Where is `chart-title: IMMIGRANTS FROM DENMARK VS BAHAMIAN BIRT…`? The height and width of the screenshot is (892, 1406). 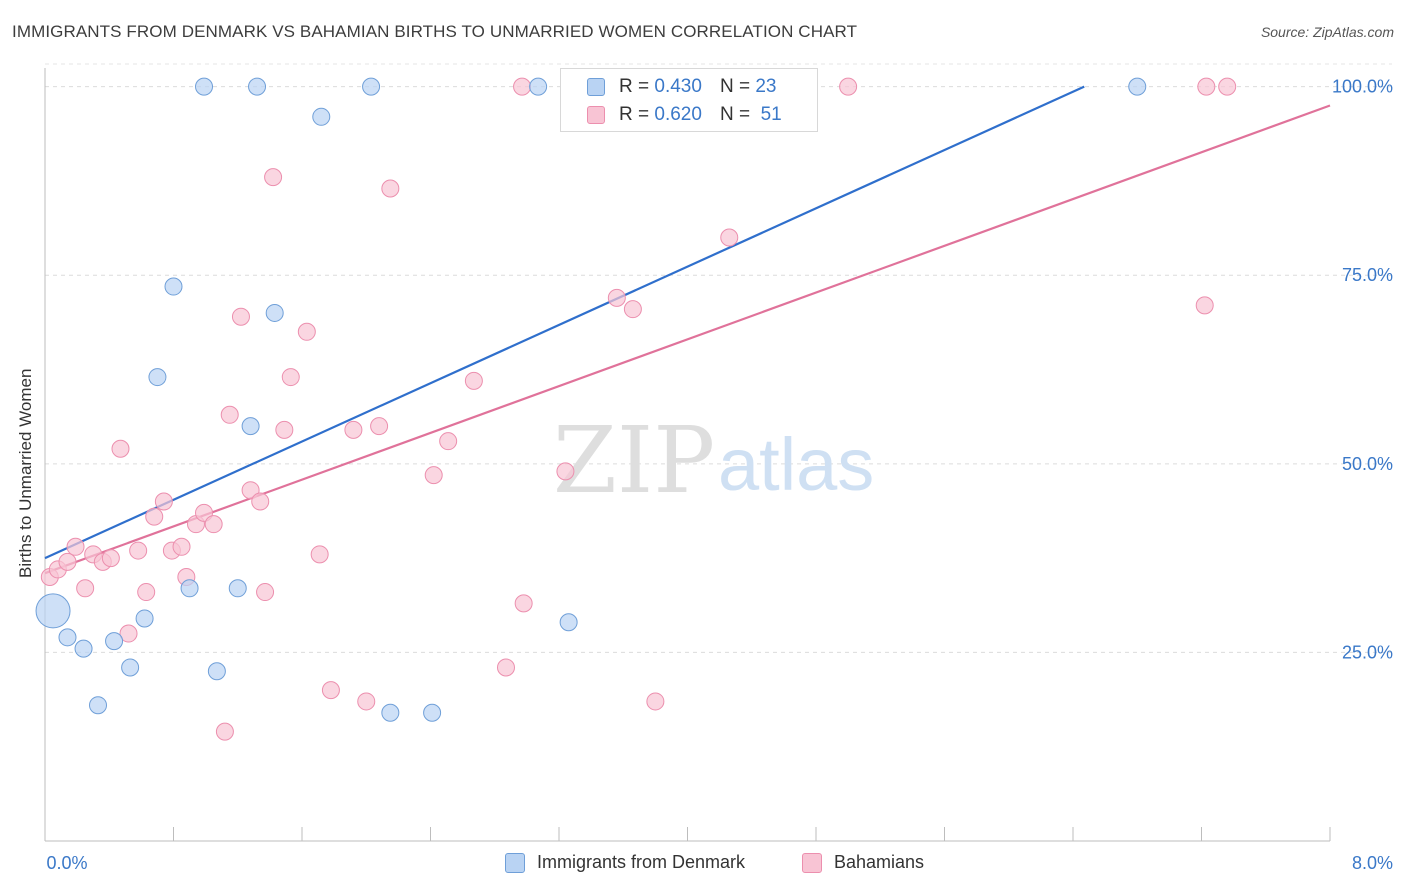 chart-title: IMMIGRANTS FROM DENMARK VS BAHAMIAN BIRT… is located at coordinates (435, 31).